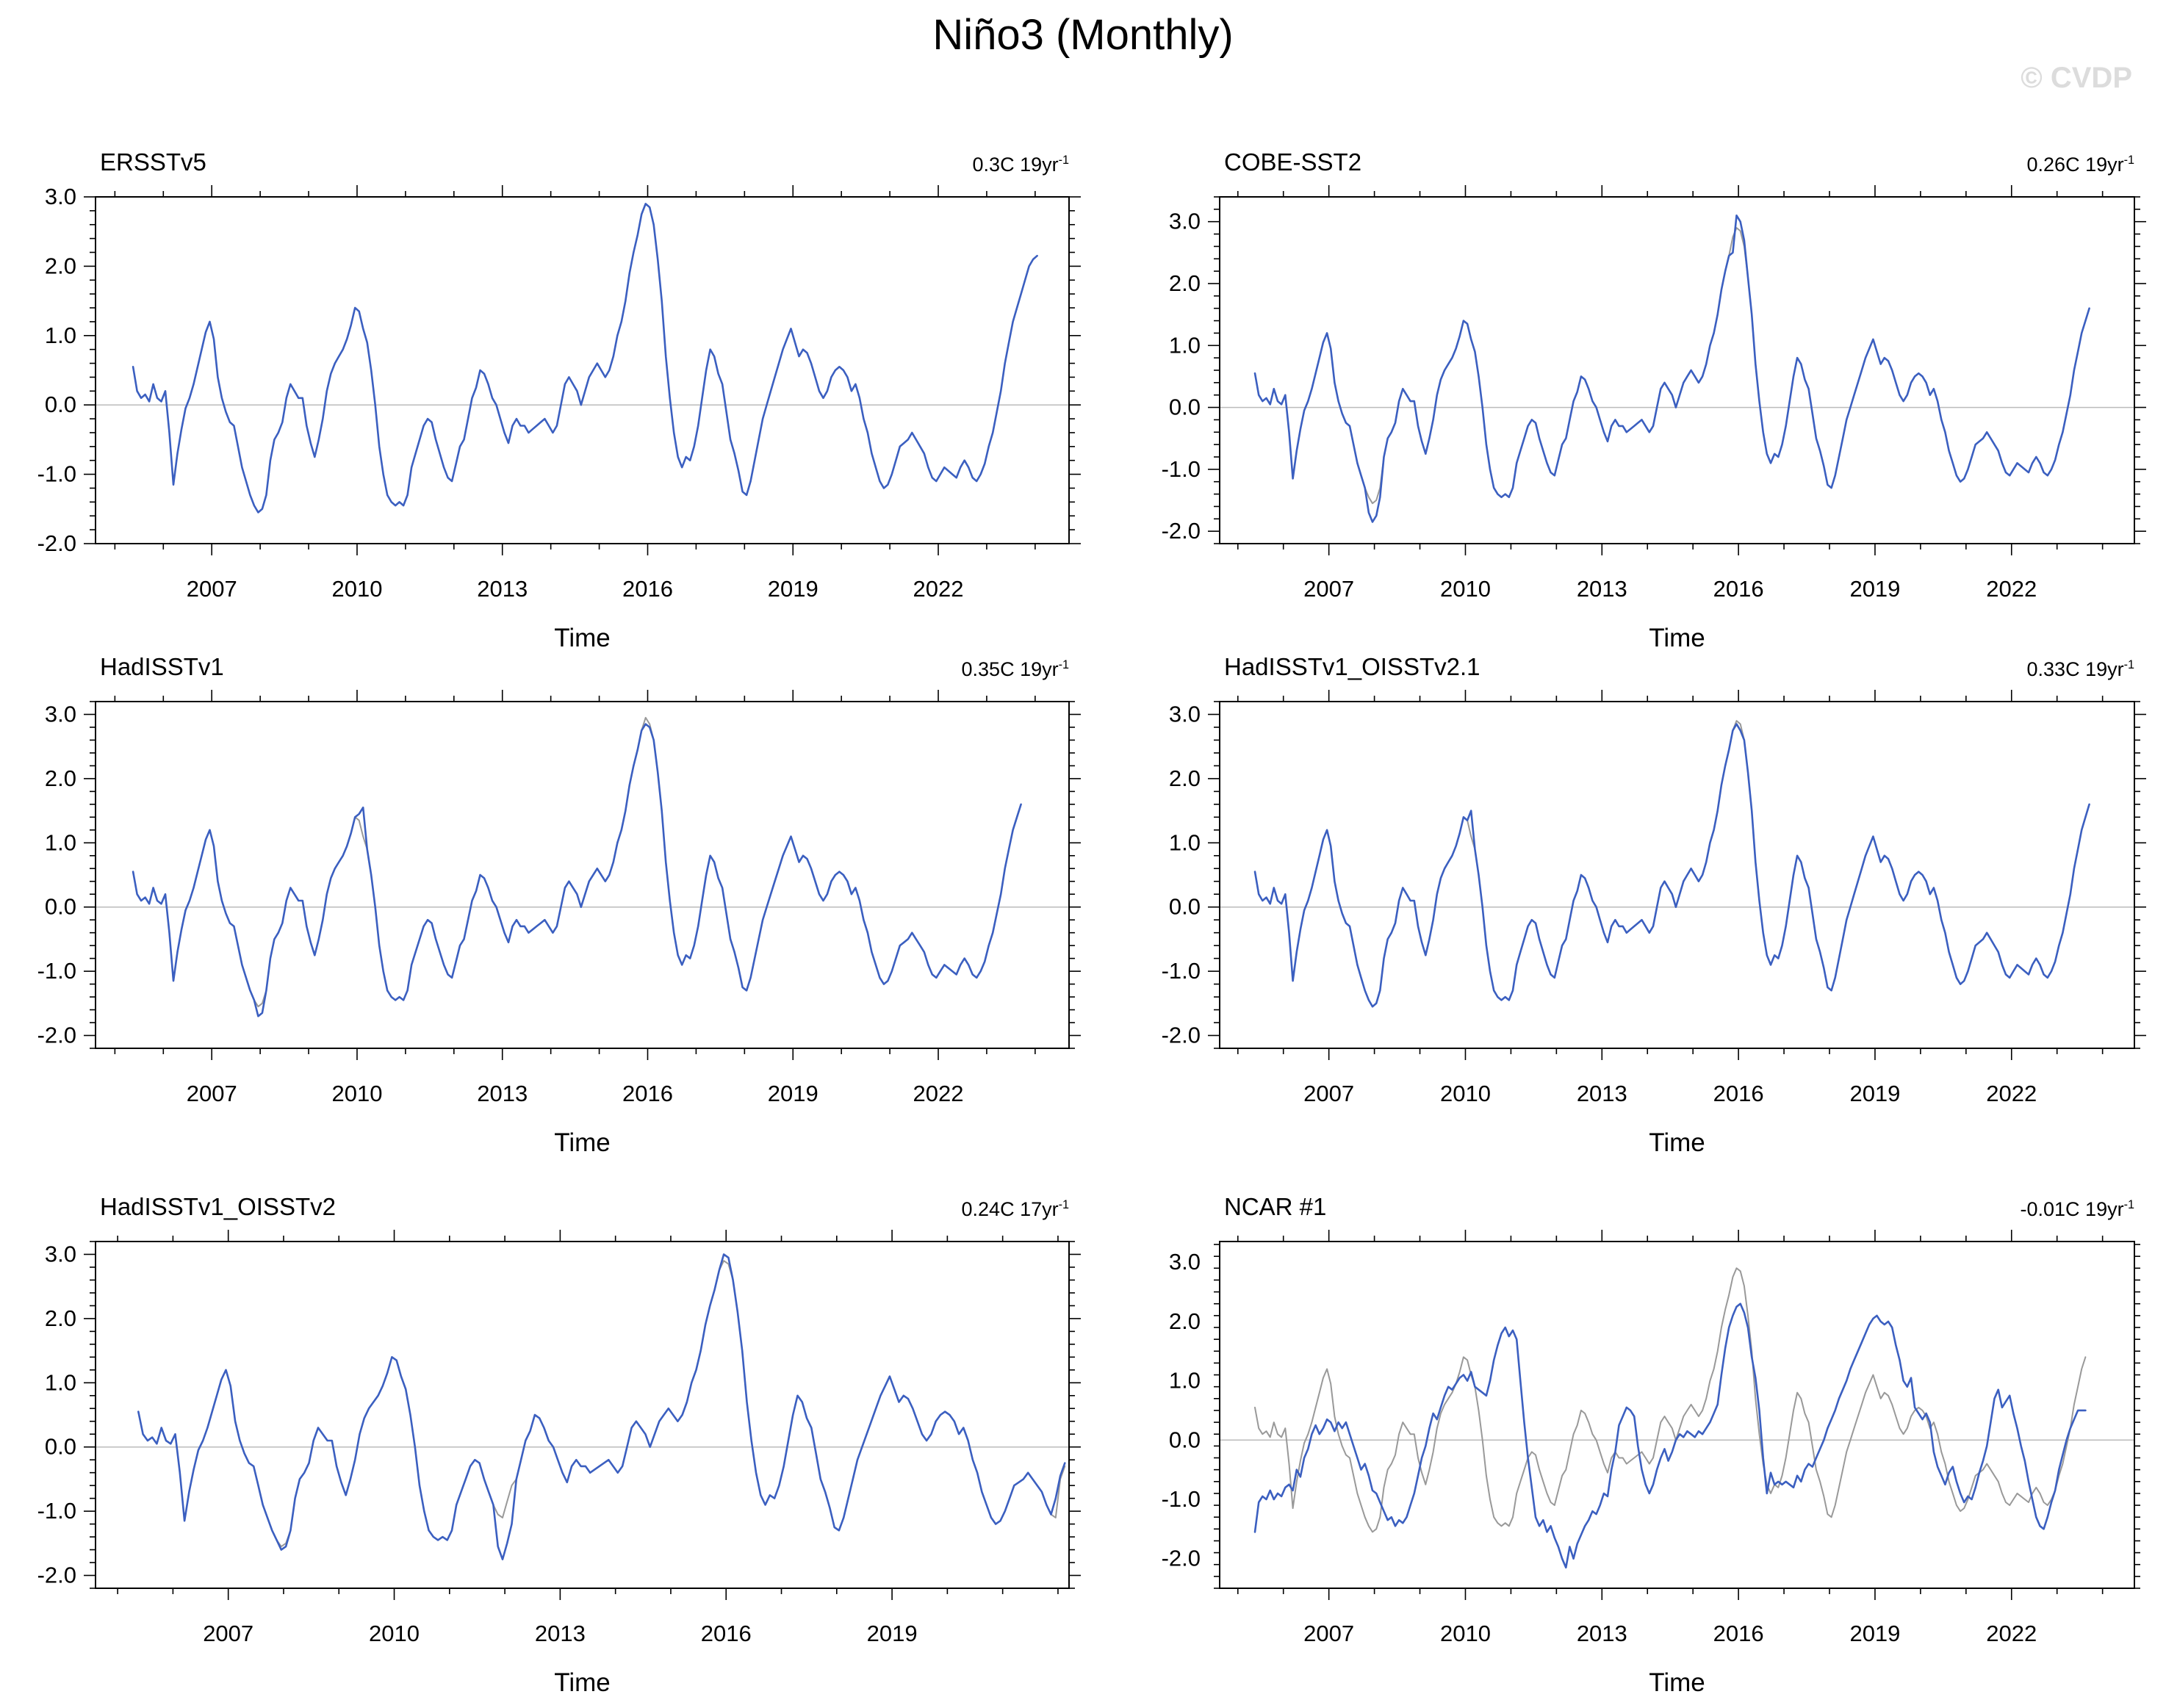  Describe the element at coordinates (2080, 669) in the screenshot. I see `panel-trend-value: 0.33C 19yr-1` at that location.